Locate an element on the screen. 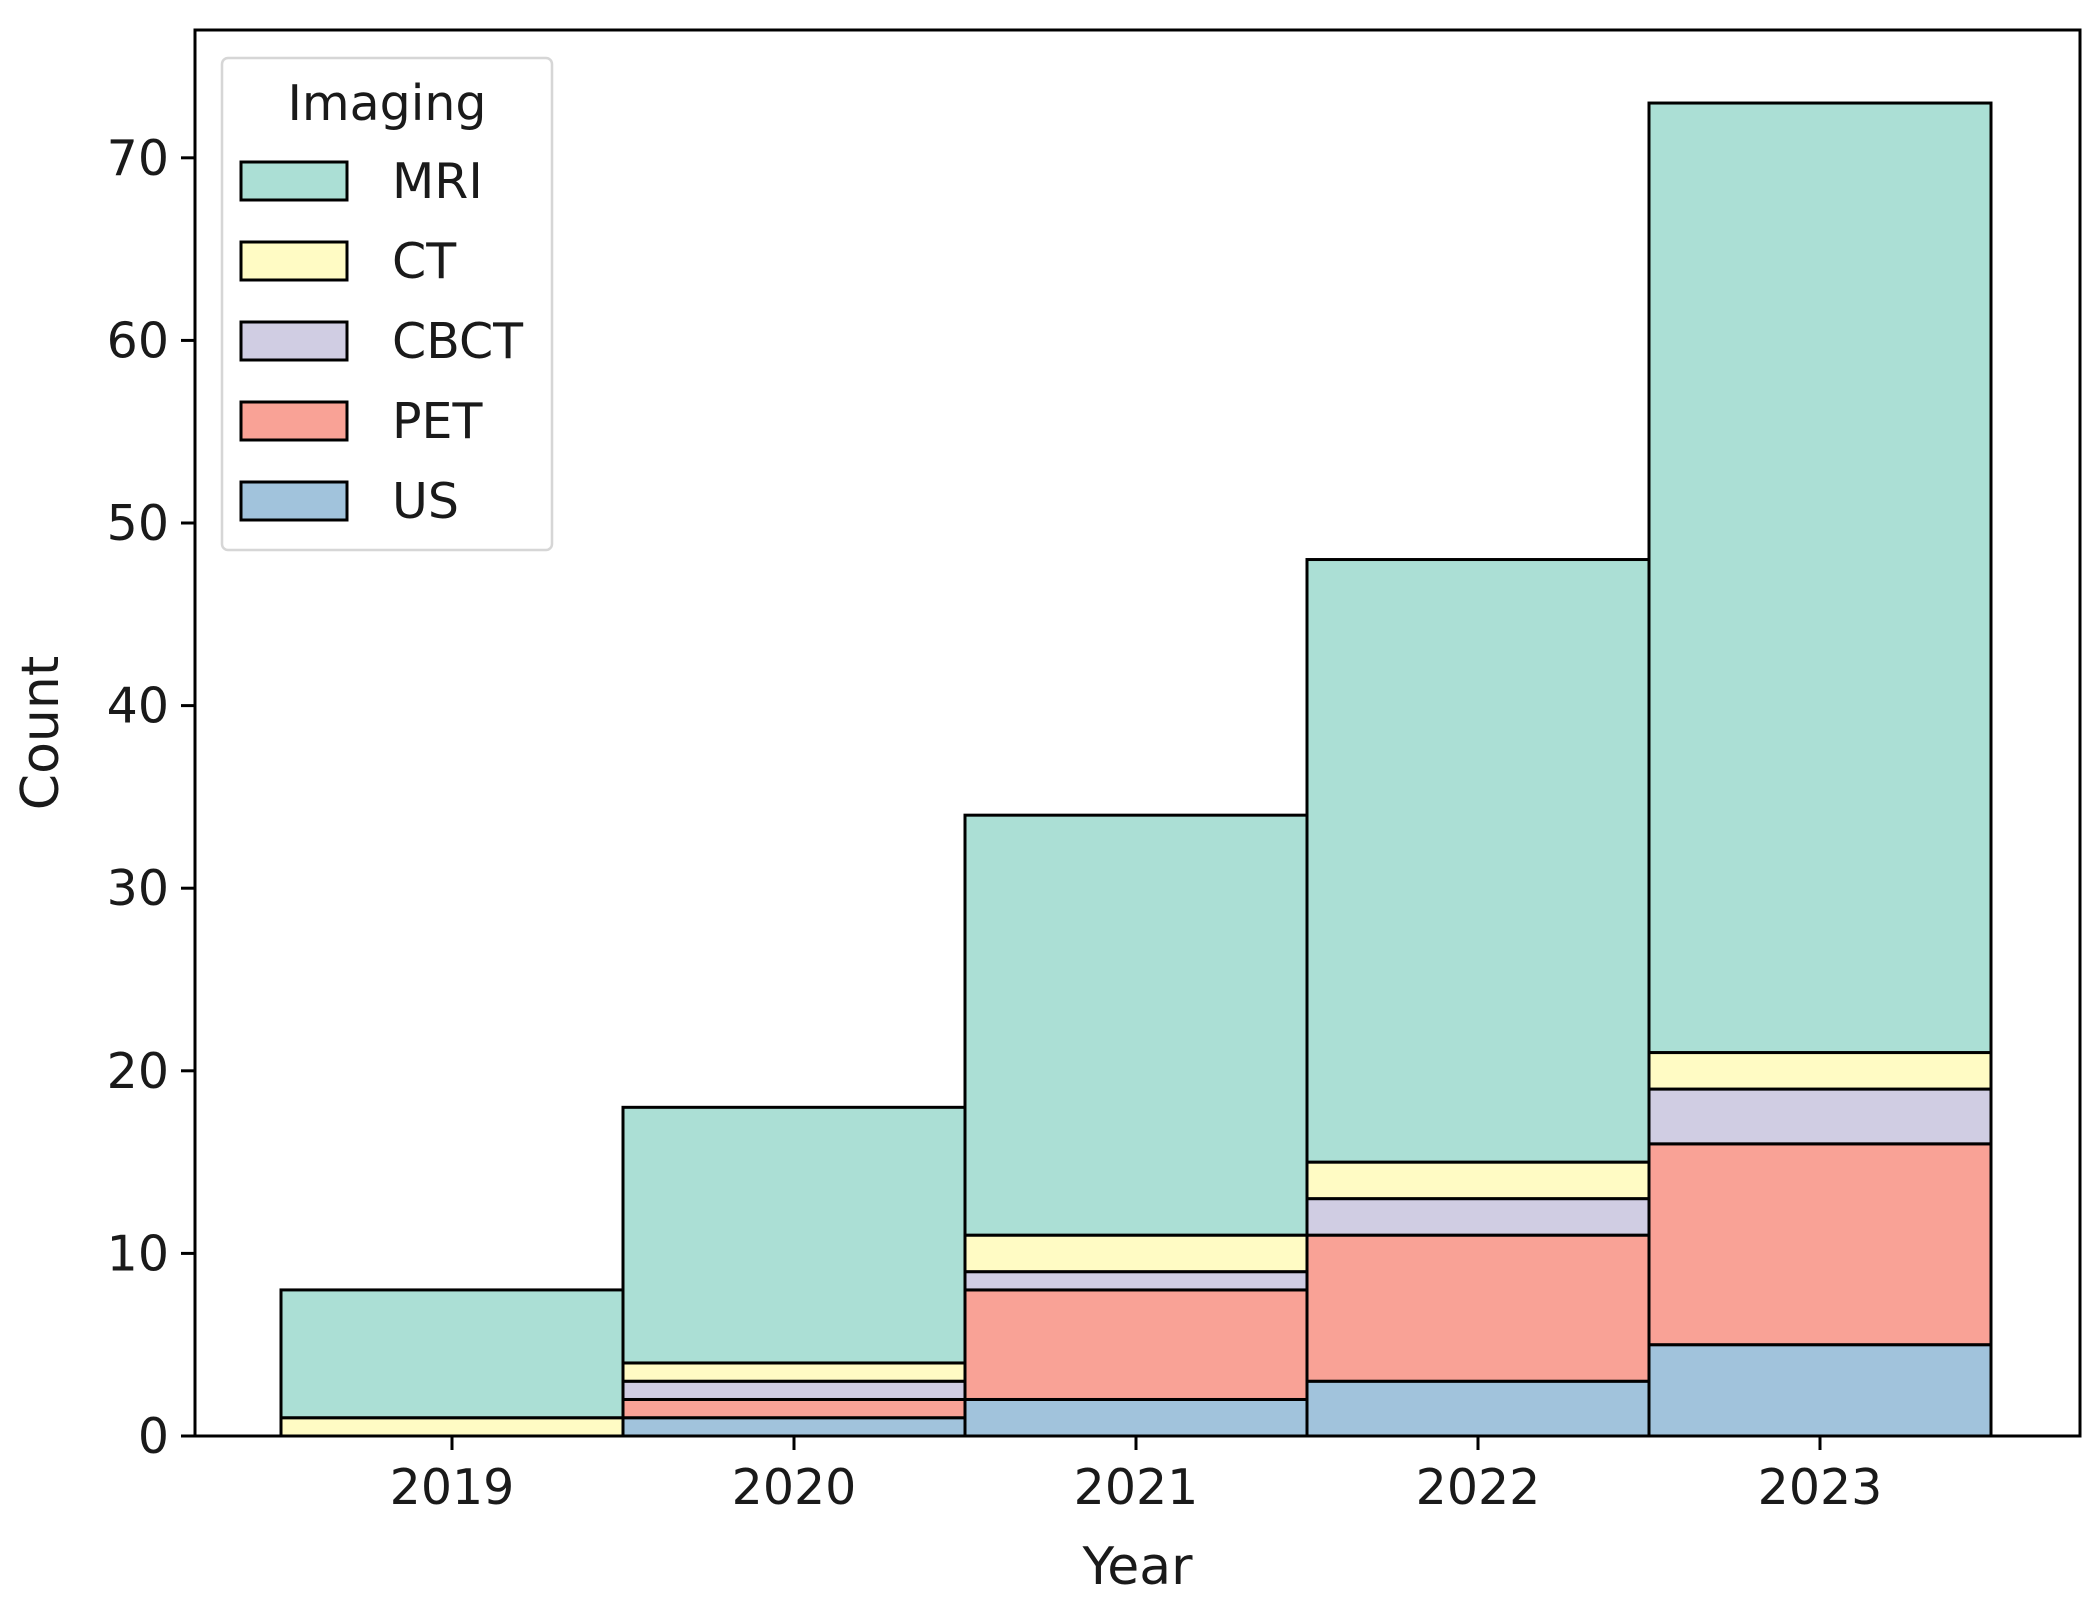 The height and width of the screenshot is (1610, 2099). bar-segment-pet-2023 is located at coordinates (1820, 1244).